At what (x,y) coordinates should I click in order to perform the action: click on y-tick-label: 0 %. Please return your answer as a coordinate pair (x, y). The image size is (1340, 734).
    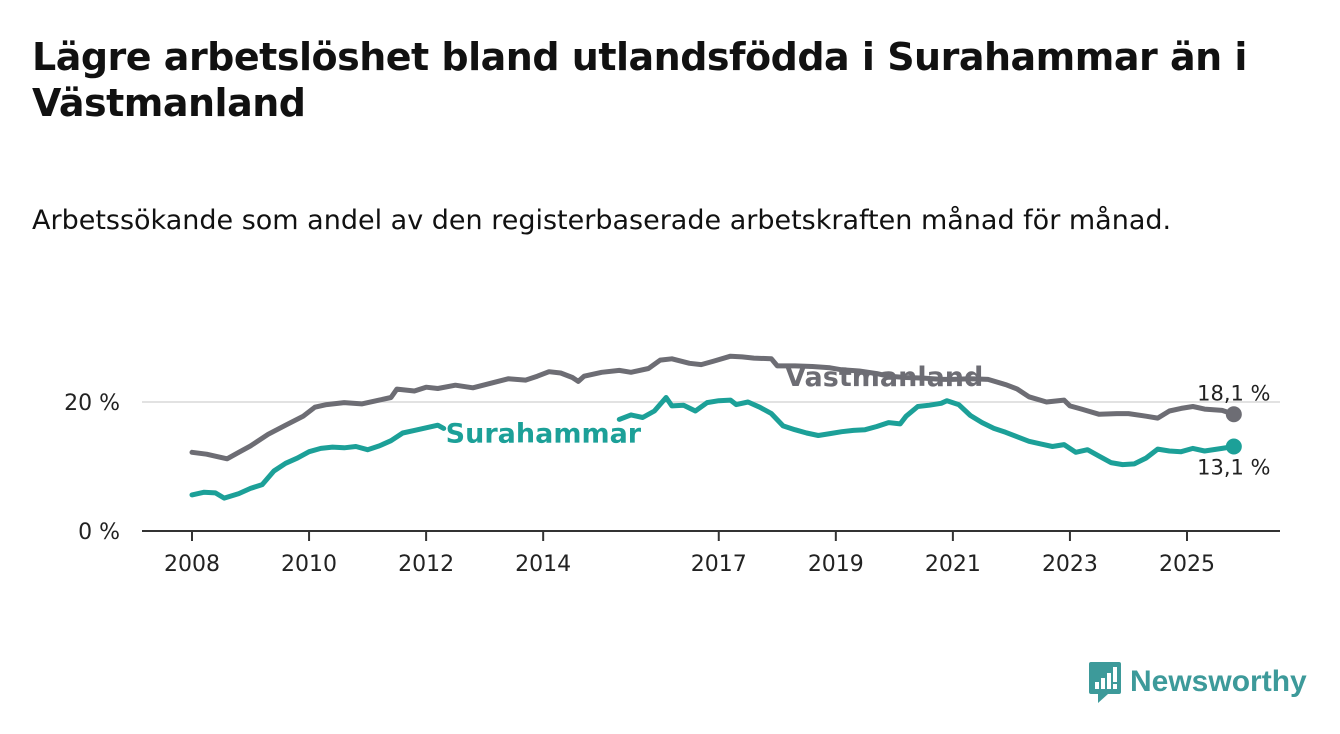
    Looking at the image, I should click on (99, 532).